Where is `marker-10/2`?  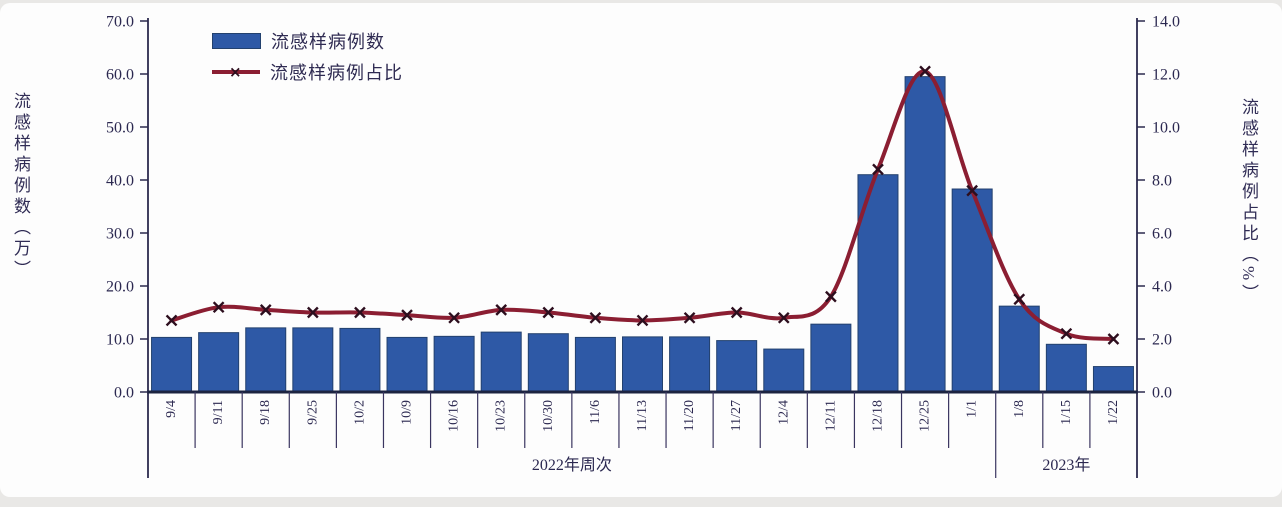 marker-10/2 is located at coordinates (360, 312).